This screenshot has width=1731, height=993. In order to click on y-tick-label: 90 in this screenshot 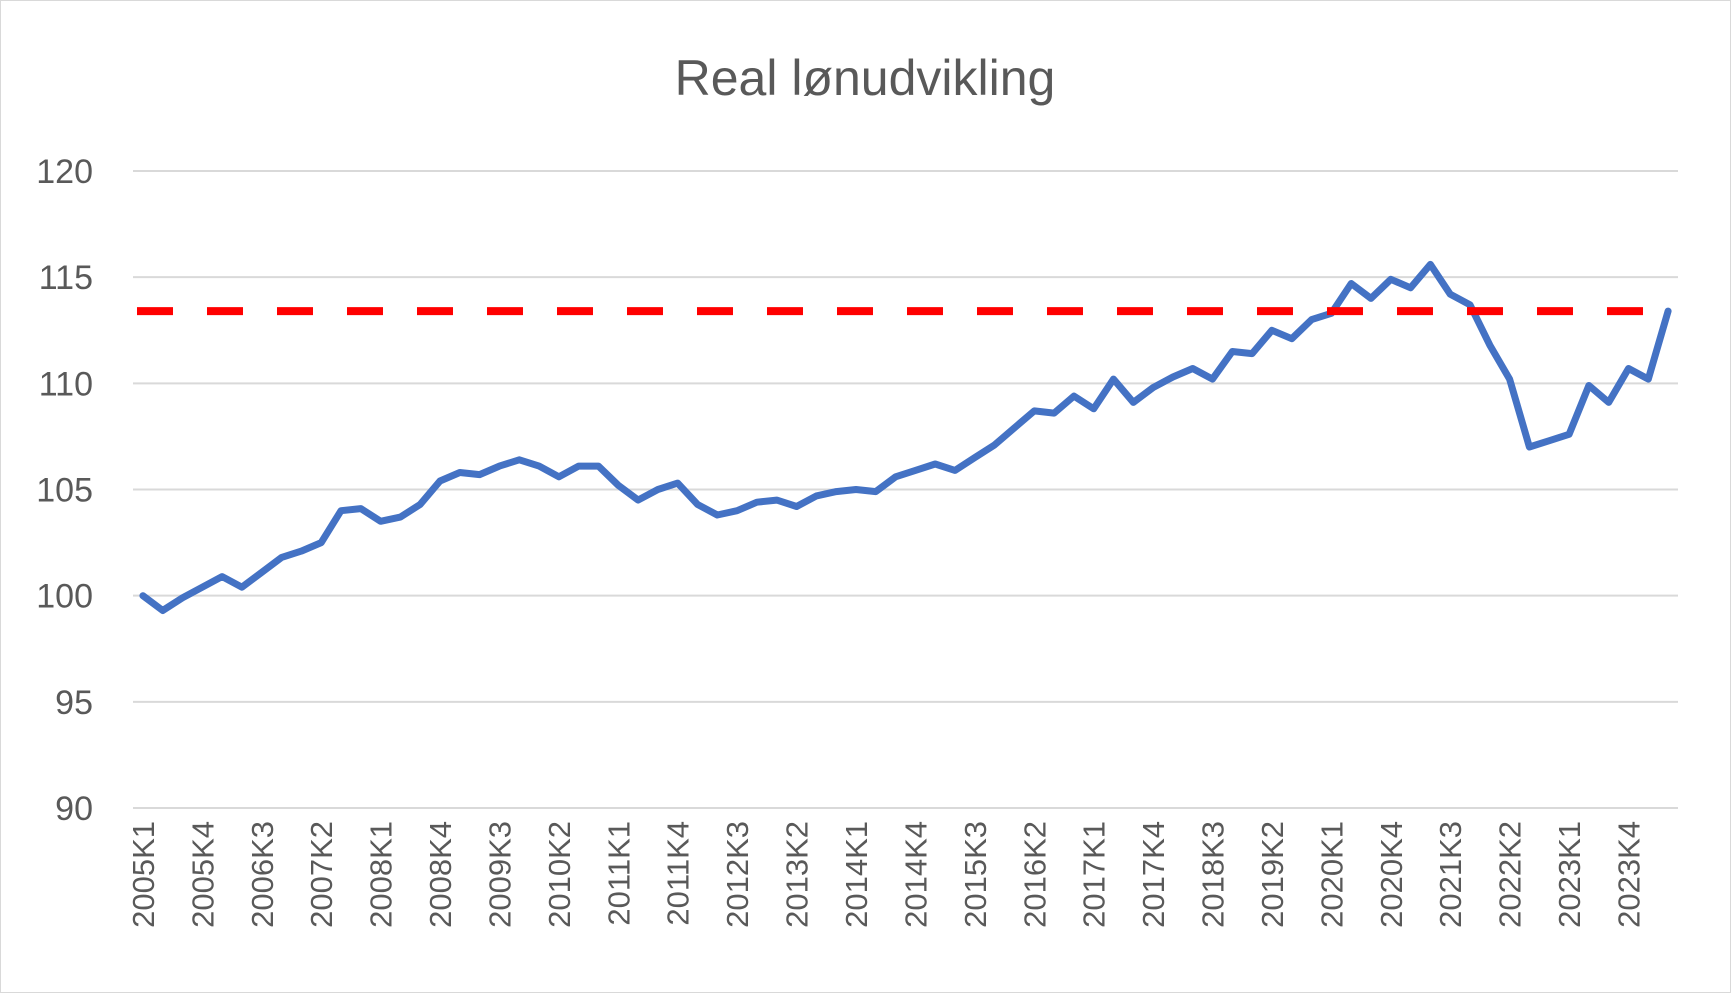, I will do `click(74, 809)`.